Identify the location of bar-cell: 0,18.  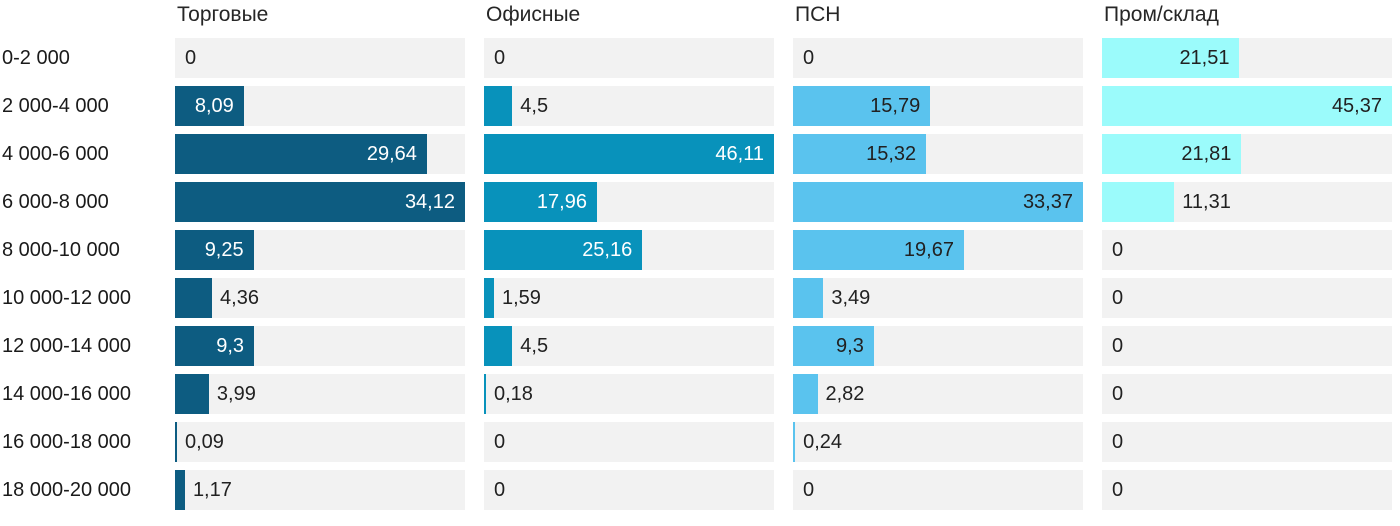
(629, 394).